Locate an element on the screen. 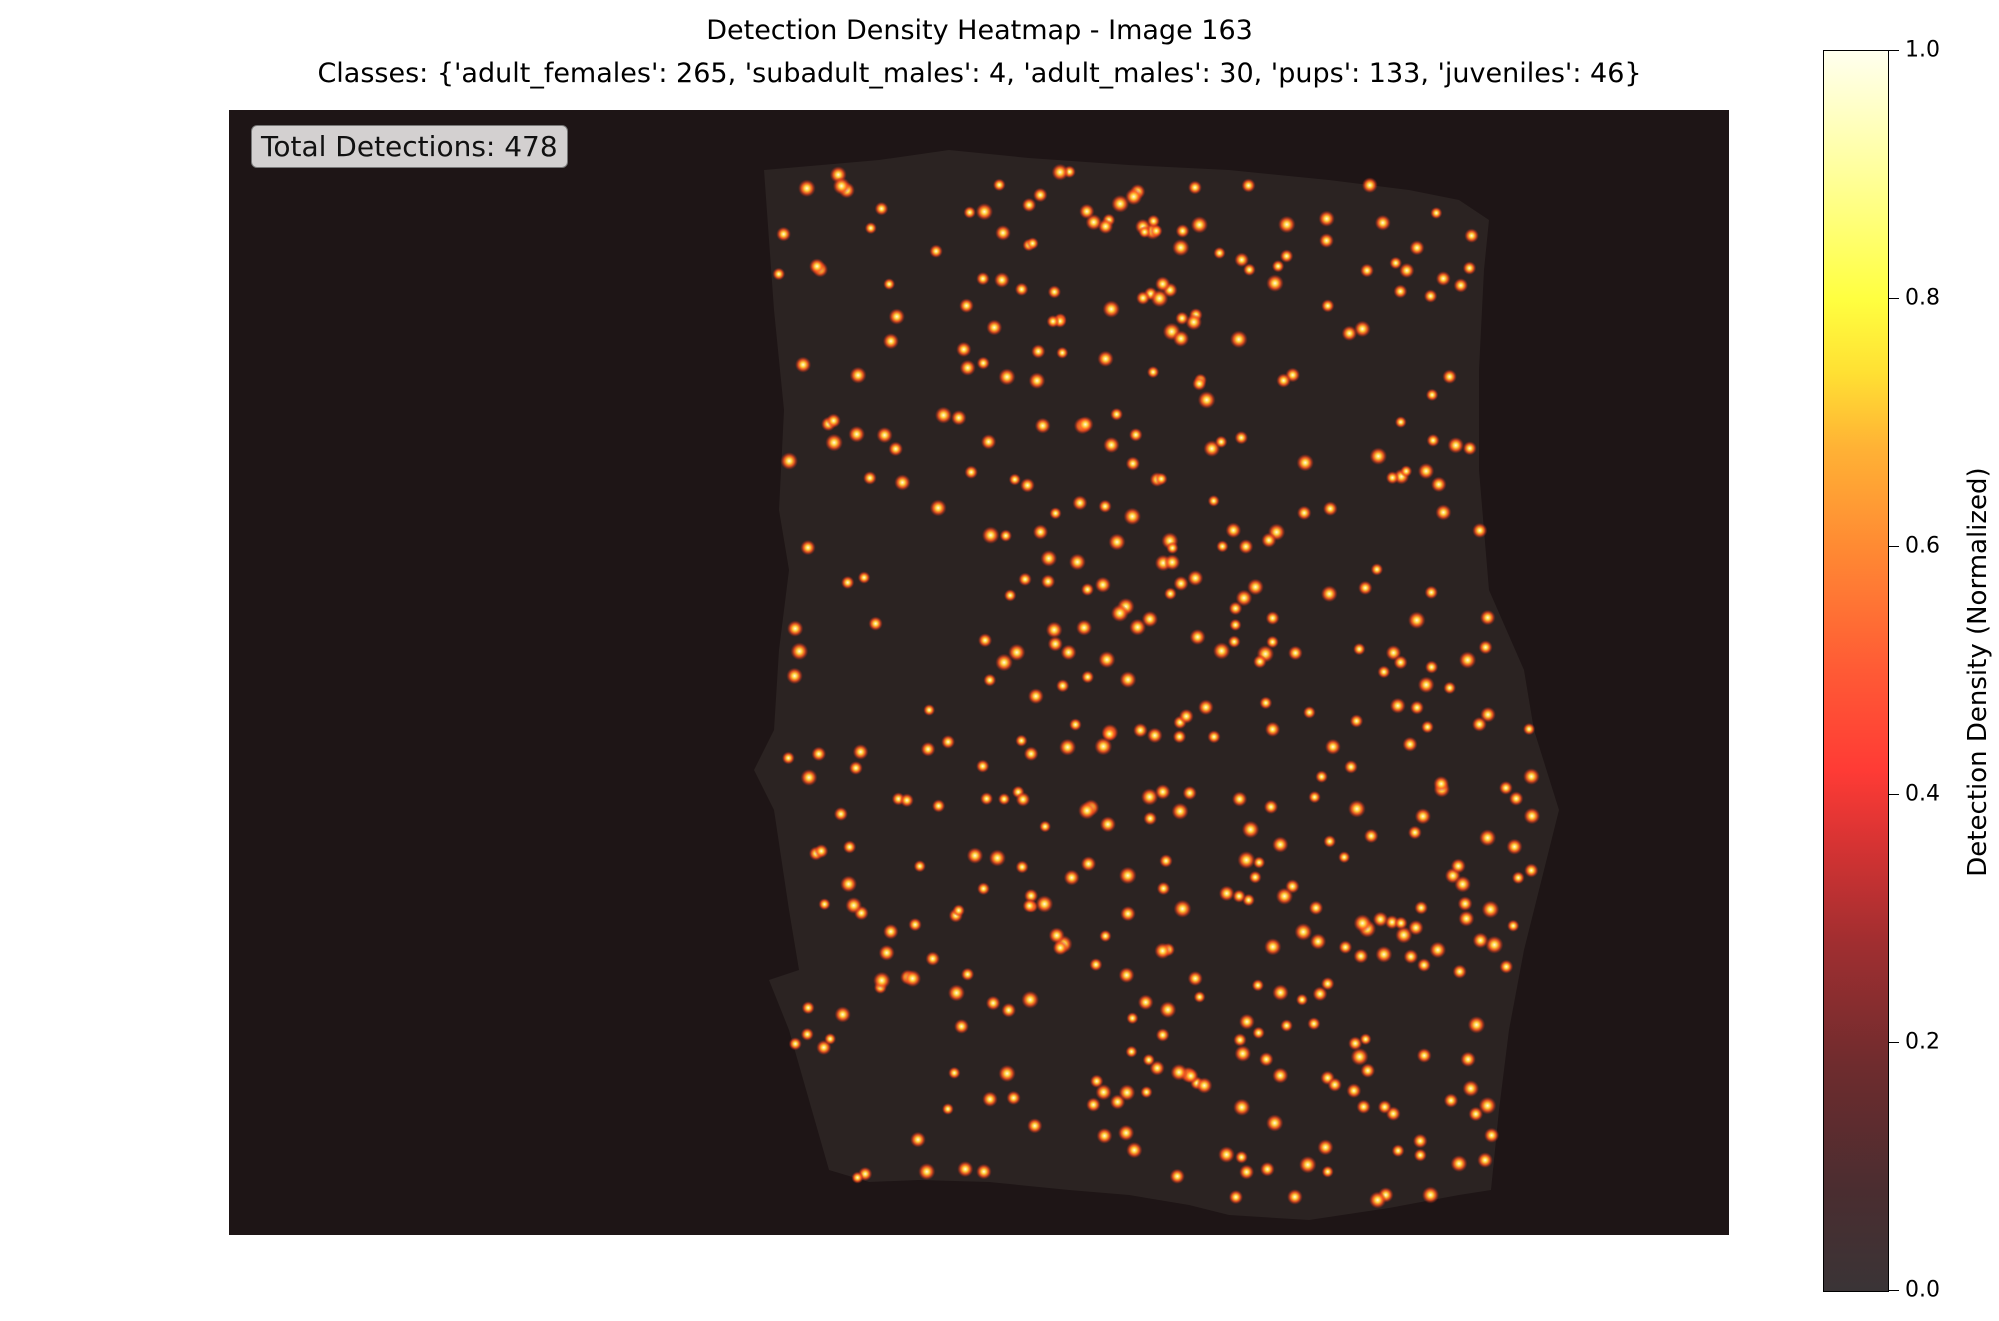  colorbar-gradient is located at coordinates (1856, 671).